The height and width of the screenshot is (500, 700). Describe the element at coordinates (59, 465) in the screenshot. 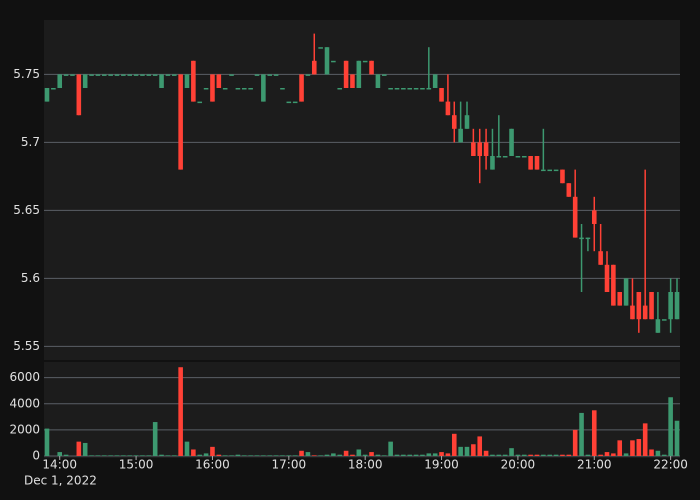

I see `x-tick-label: 14:00` at that location.